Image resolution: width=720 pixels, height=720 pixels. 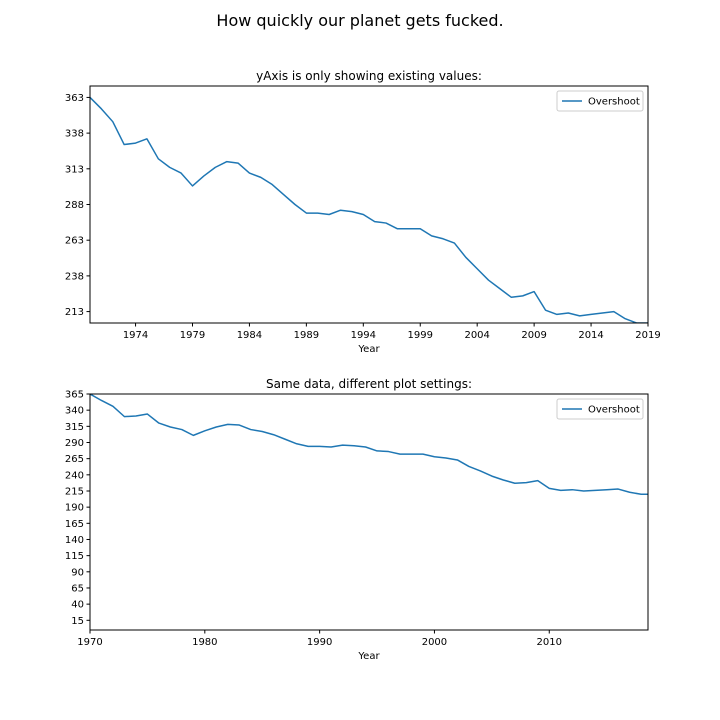 I want to click on chart-bottom-title: Same data, different plot settings:, so click(x=369, y=384).